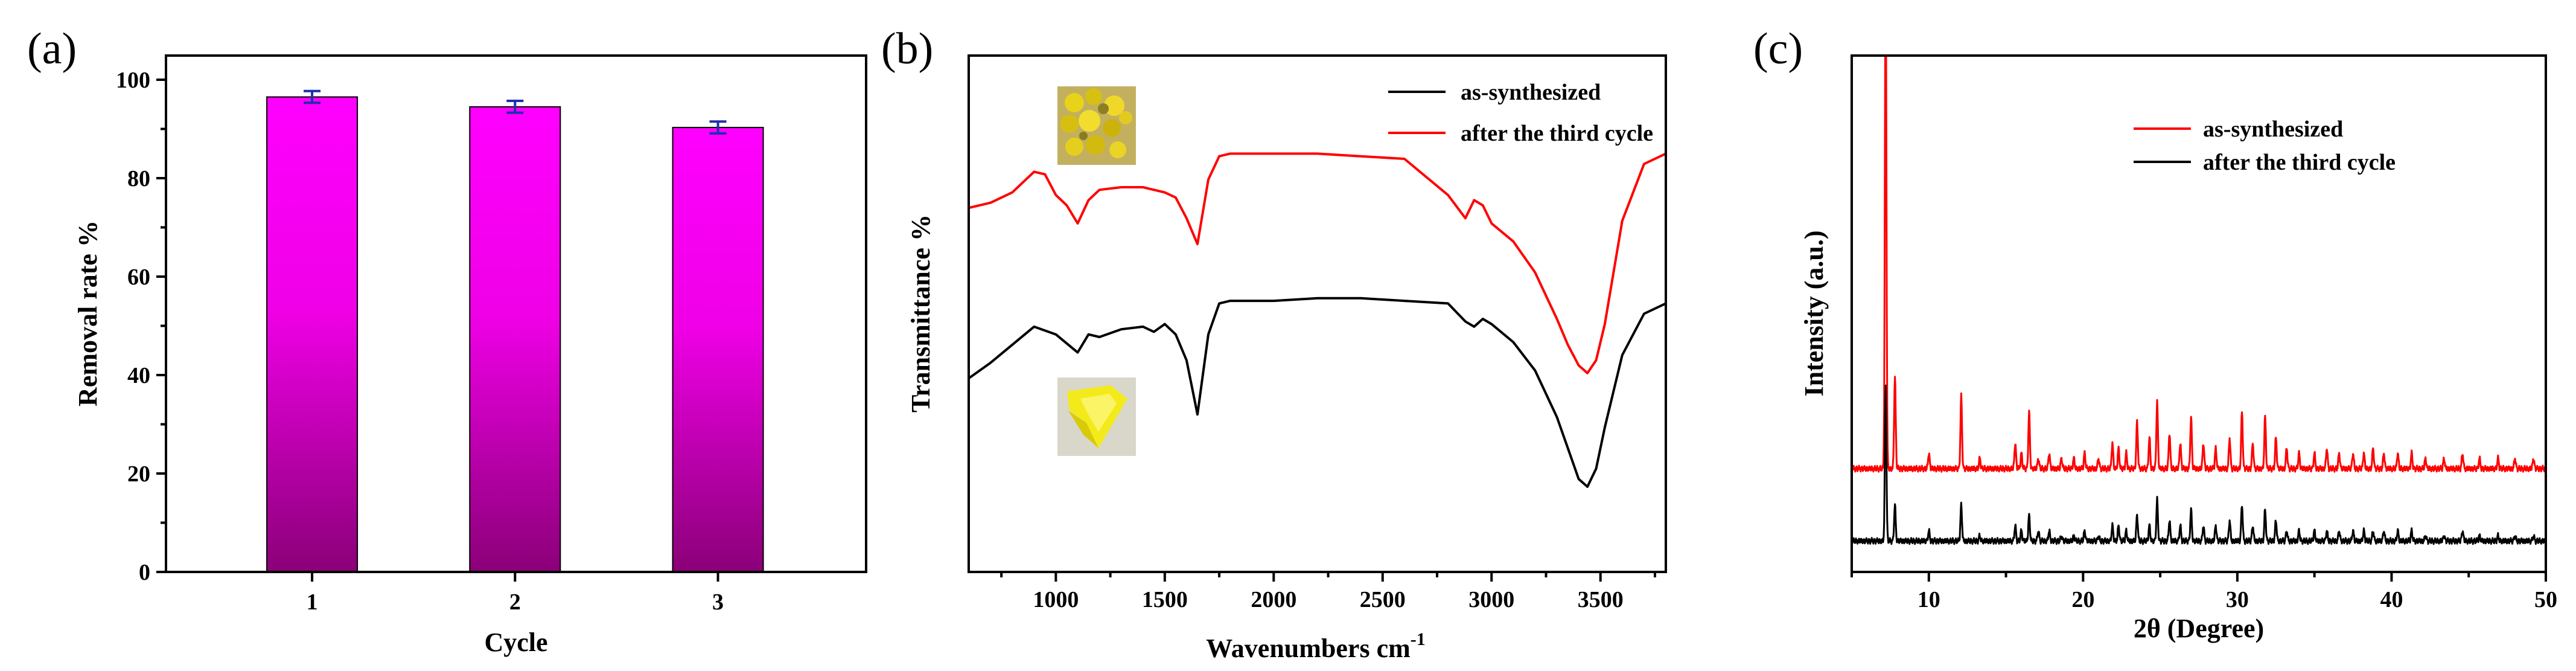 The height and width of the screenshot is (671, 2576). Describe the element at coordinates (2391, 599) in the screenshot. I see `x-tick-label: 40` at that location.